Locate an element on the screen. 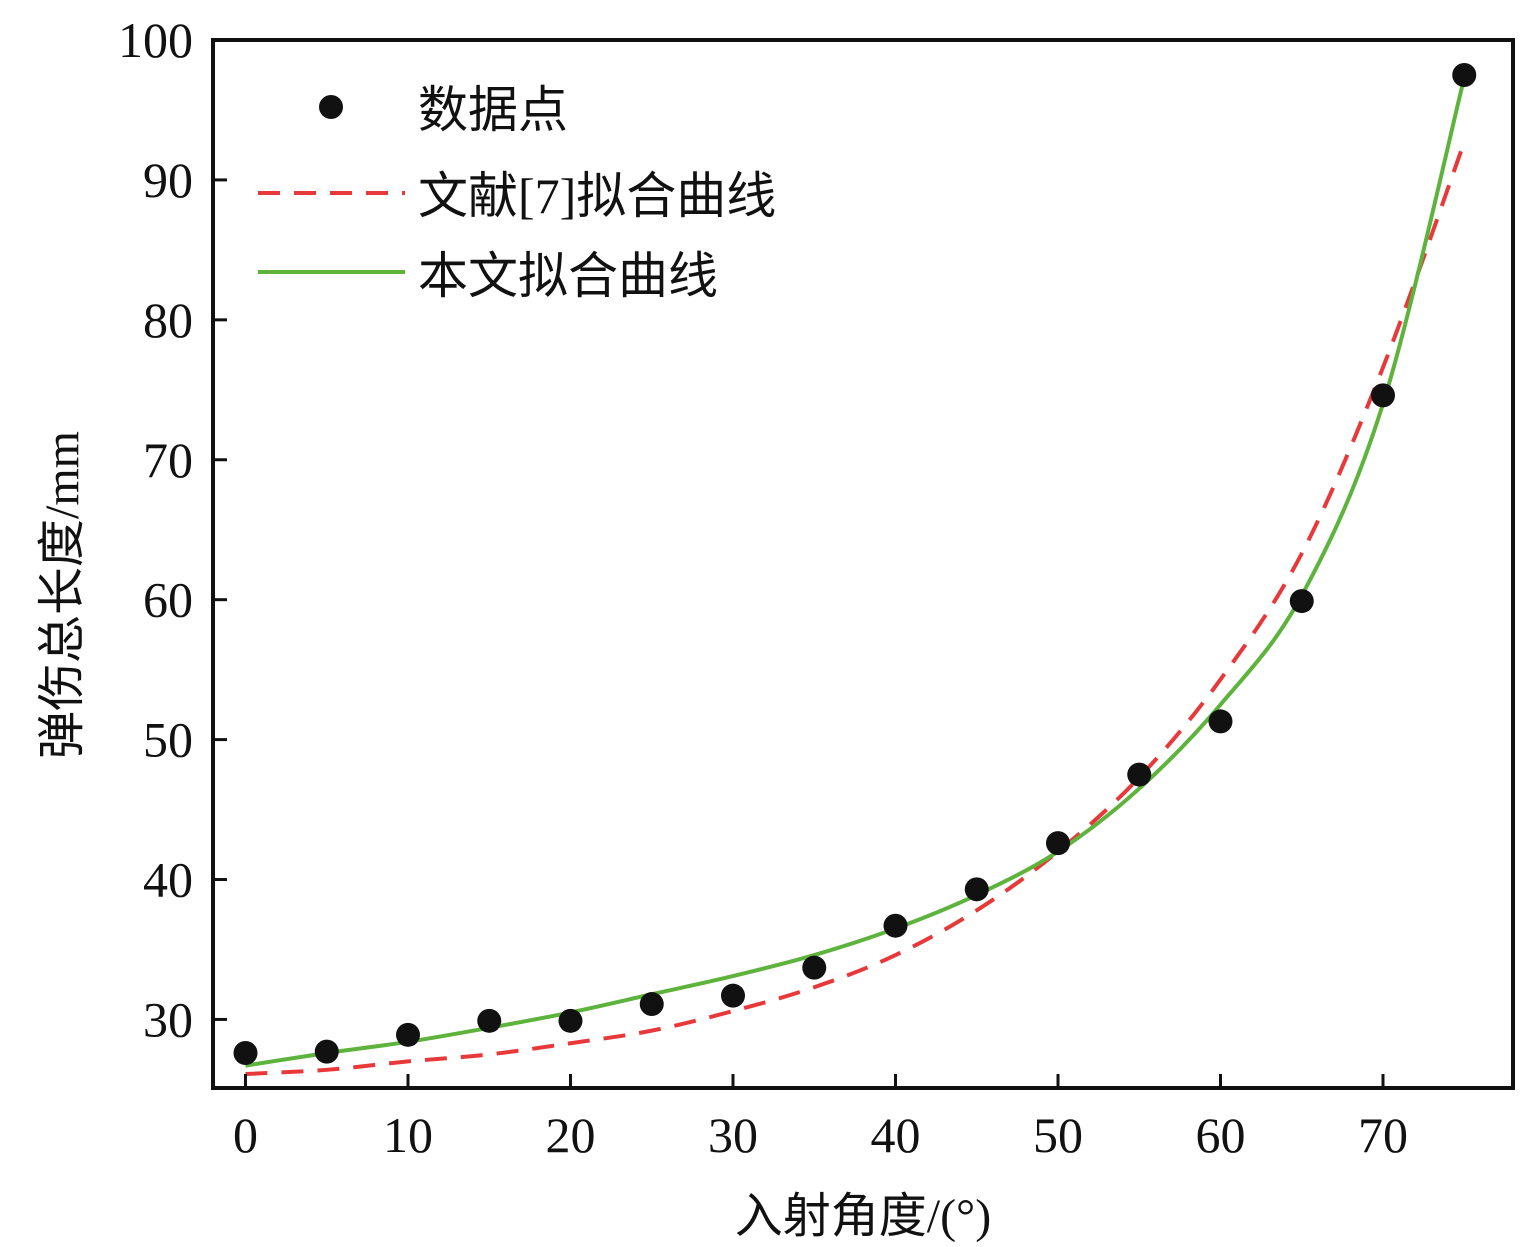 This screenshot has width=1535, height=1247. legend-marker-data-points is located at coordinates (331, 107).